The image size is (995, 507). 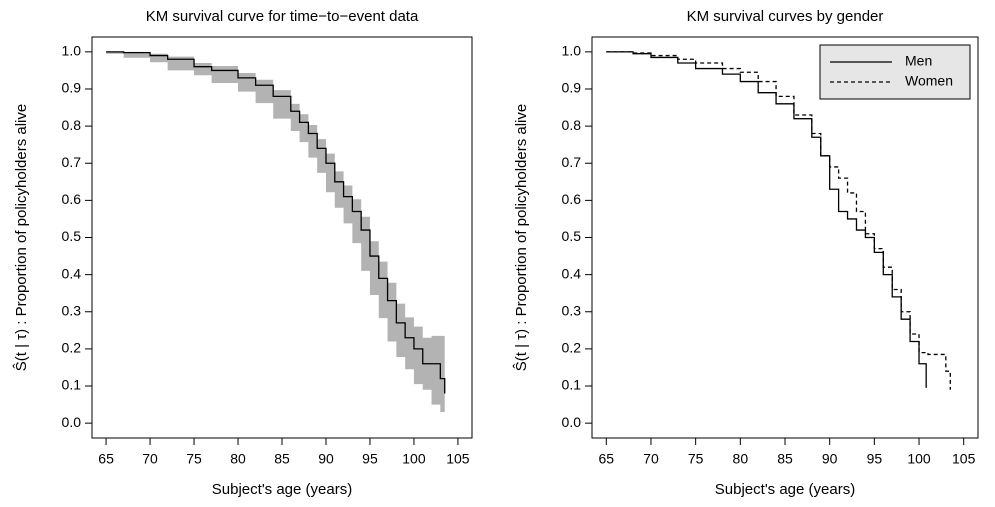 I want to click on chart-title: KM survival curve for time−to−event data, so click(x=282, y=16).